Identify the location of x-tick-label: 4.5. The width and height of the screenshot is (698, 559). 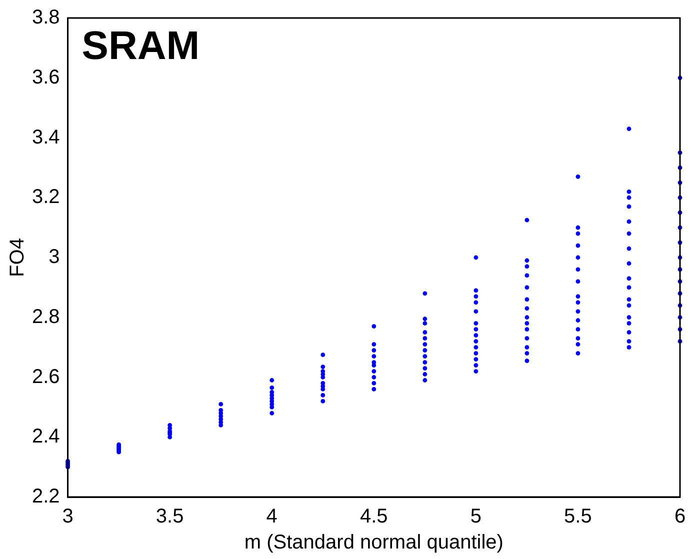
(374, 517).